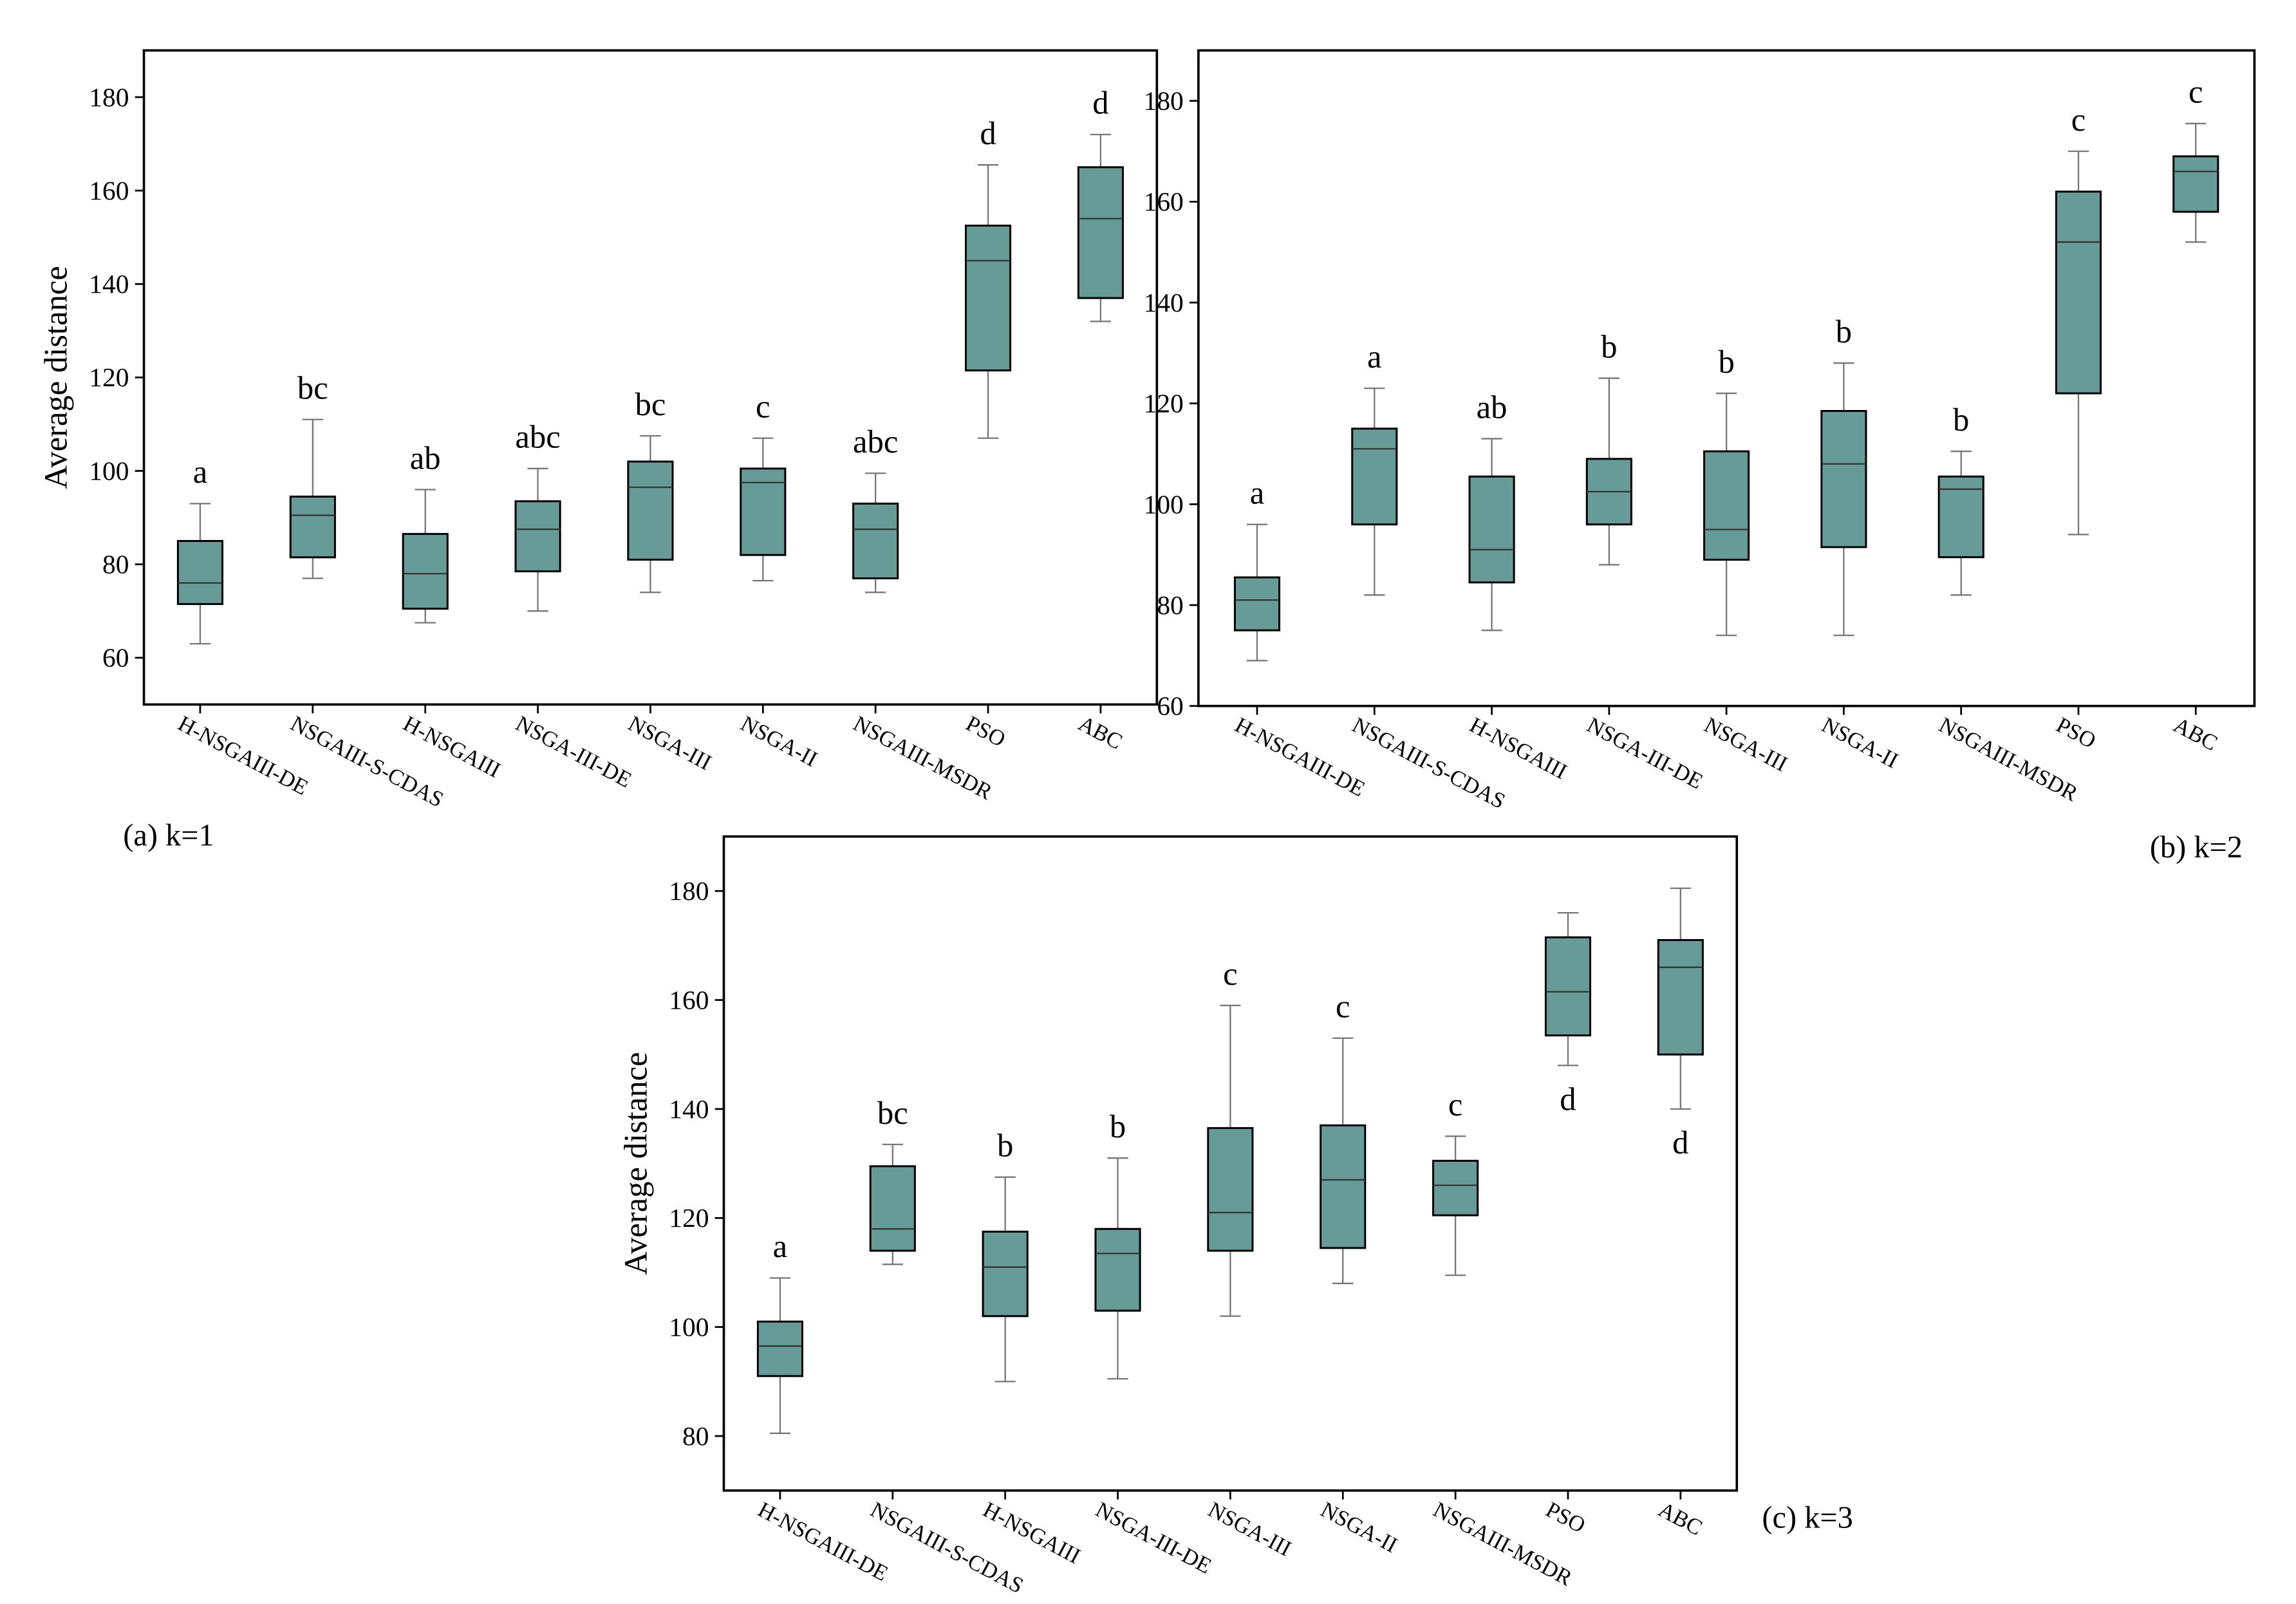 The image size is (2296, 1604). I want to click on panel-caption: (a) k=1, so click(168, 835).